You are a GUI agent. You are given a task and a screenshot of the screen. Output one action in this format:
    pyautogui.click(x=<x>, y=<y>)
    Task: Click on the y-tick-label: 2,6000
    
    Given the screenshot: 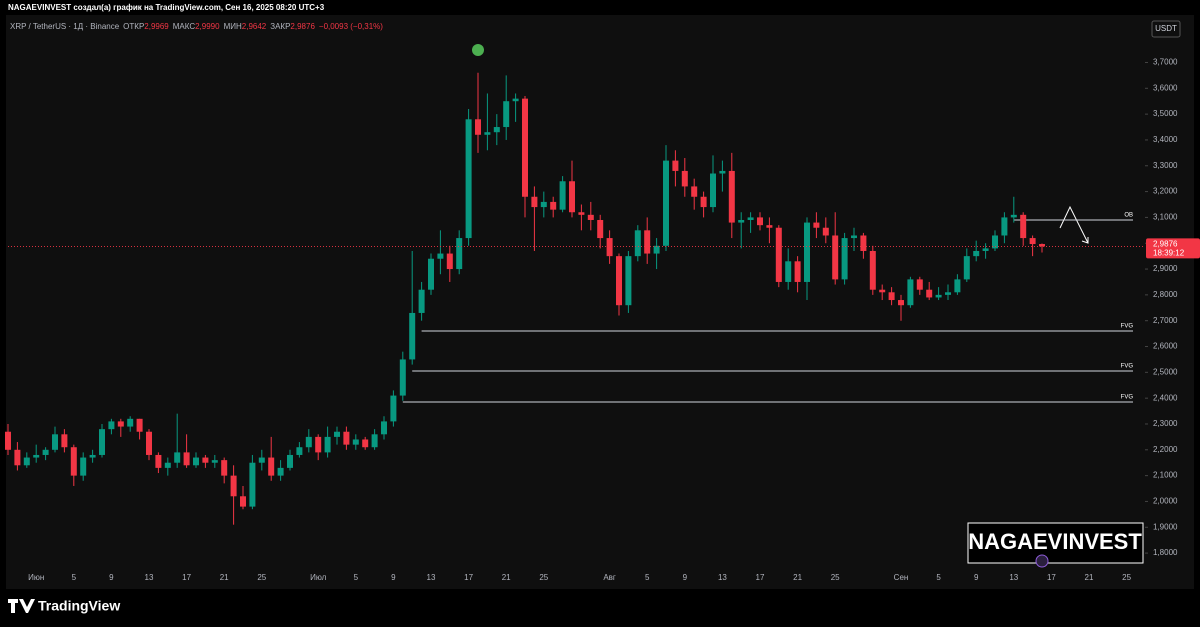 What is the action you would take?
    pyautogui.click(x=1165, y=346)
    